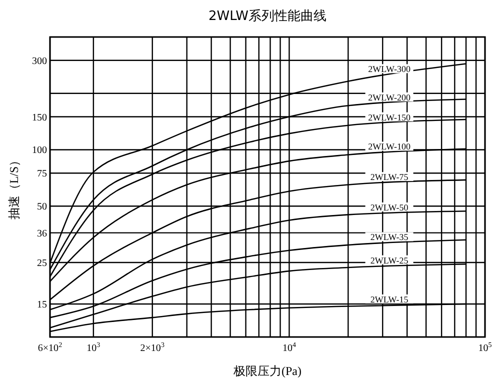 The width and height of the screenshot is (499, 384). What do you see at coordinates (389, 260) in the screenshot?
I see `series-label: 2WLW-25` at bounding box center [389, 260].